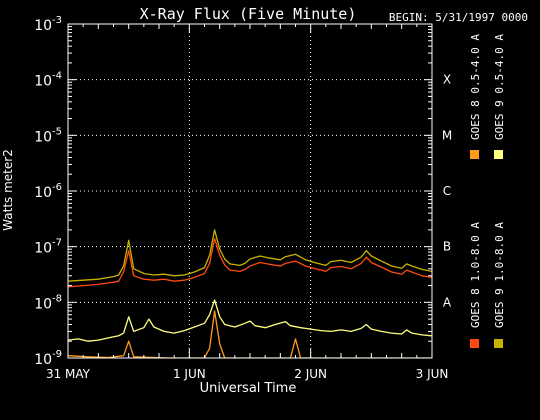 Image resolution: width=540 pixels, height=420 pixels. I want to click on y-tick-labels: 10⁻⁹ 10⁻⁸ 10⁻⁷ 10⁻⁶ 10⁻⁵ 10⁻⁴ 10⁻³, so click(48, 191).